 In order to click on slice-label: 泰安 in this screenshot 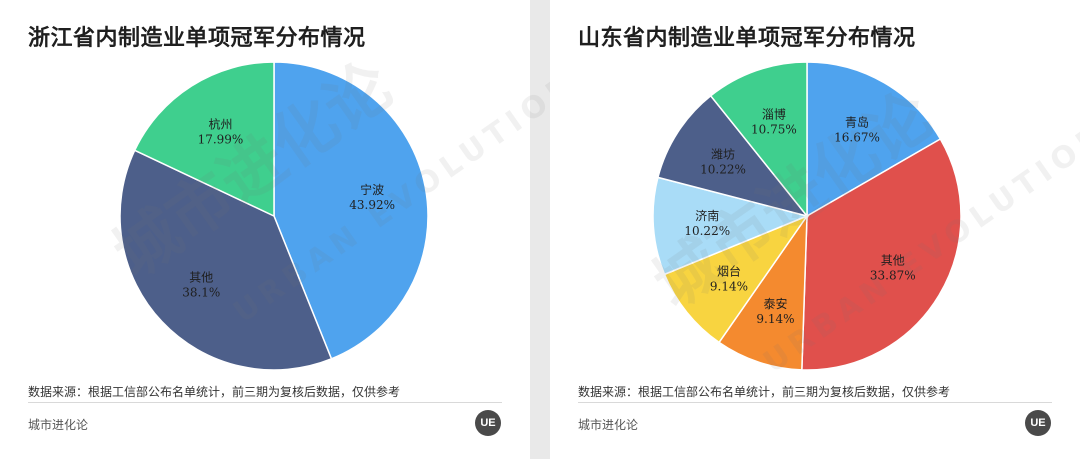, I will do `click(775, 303)`.